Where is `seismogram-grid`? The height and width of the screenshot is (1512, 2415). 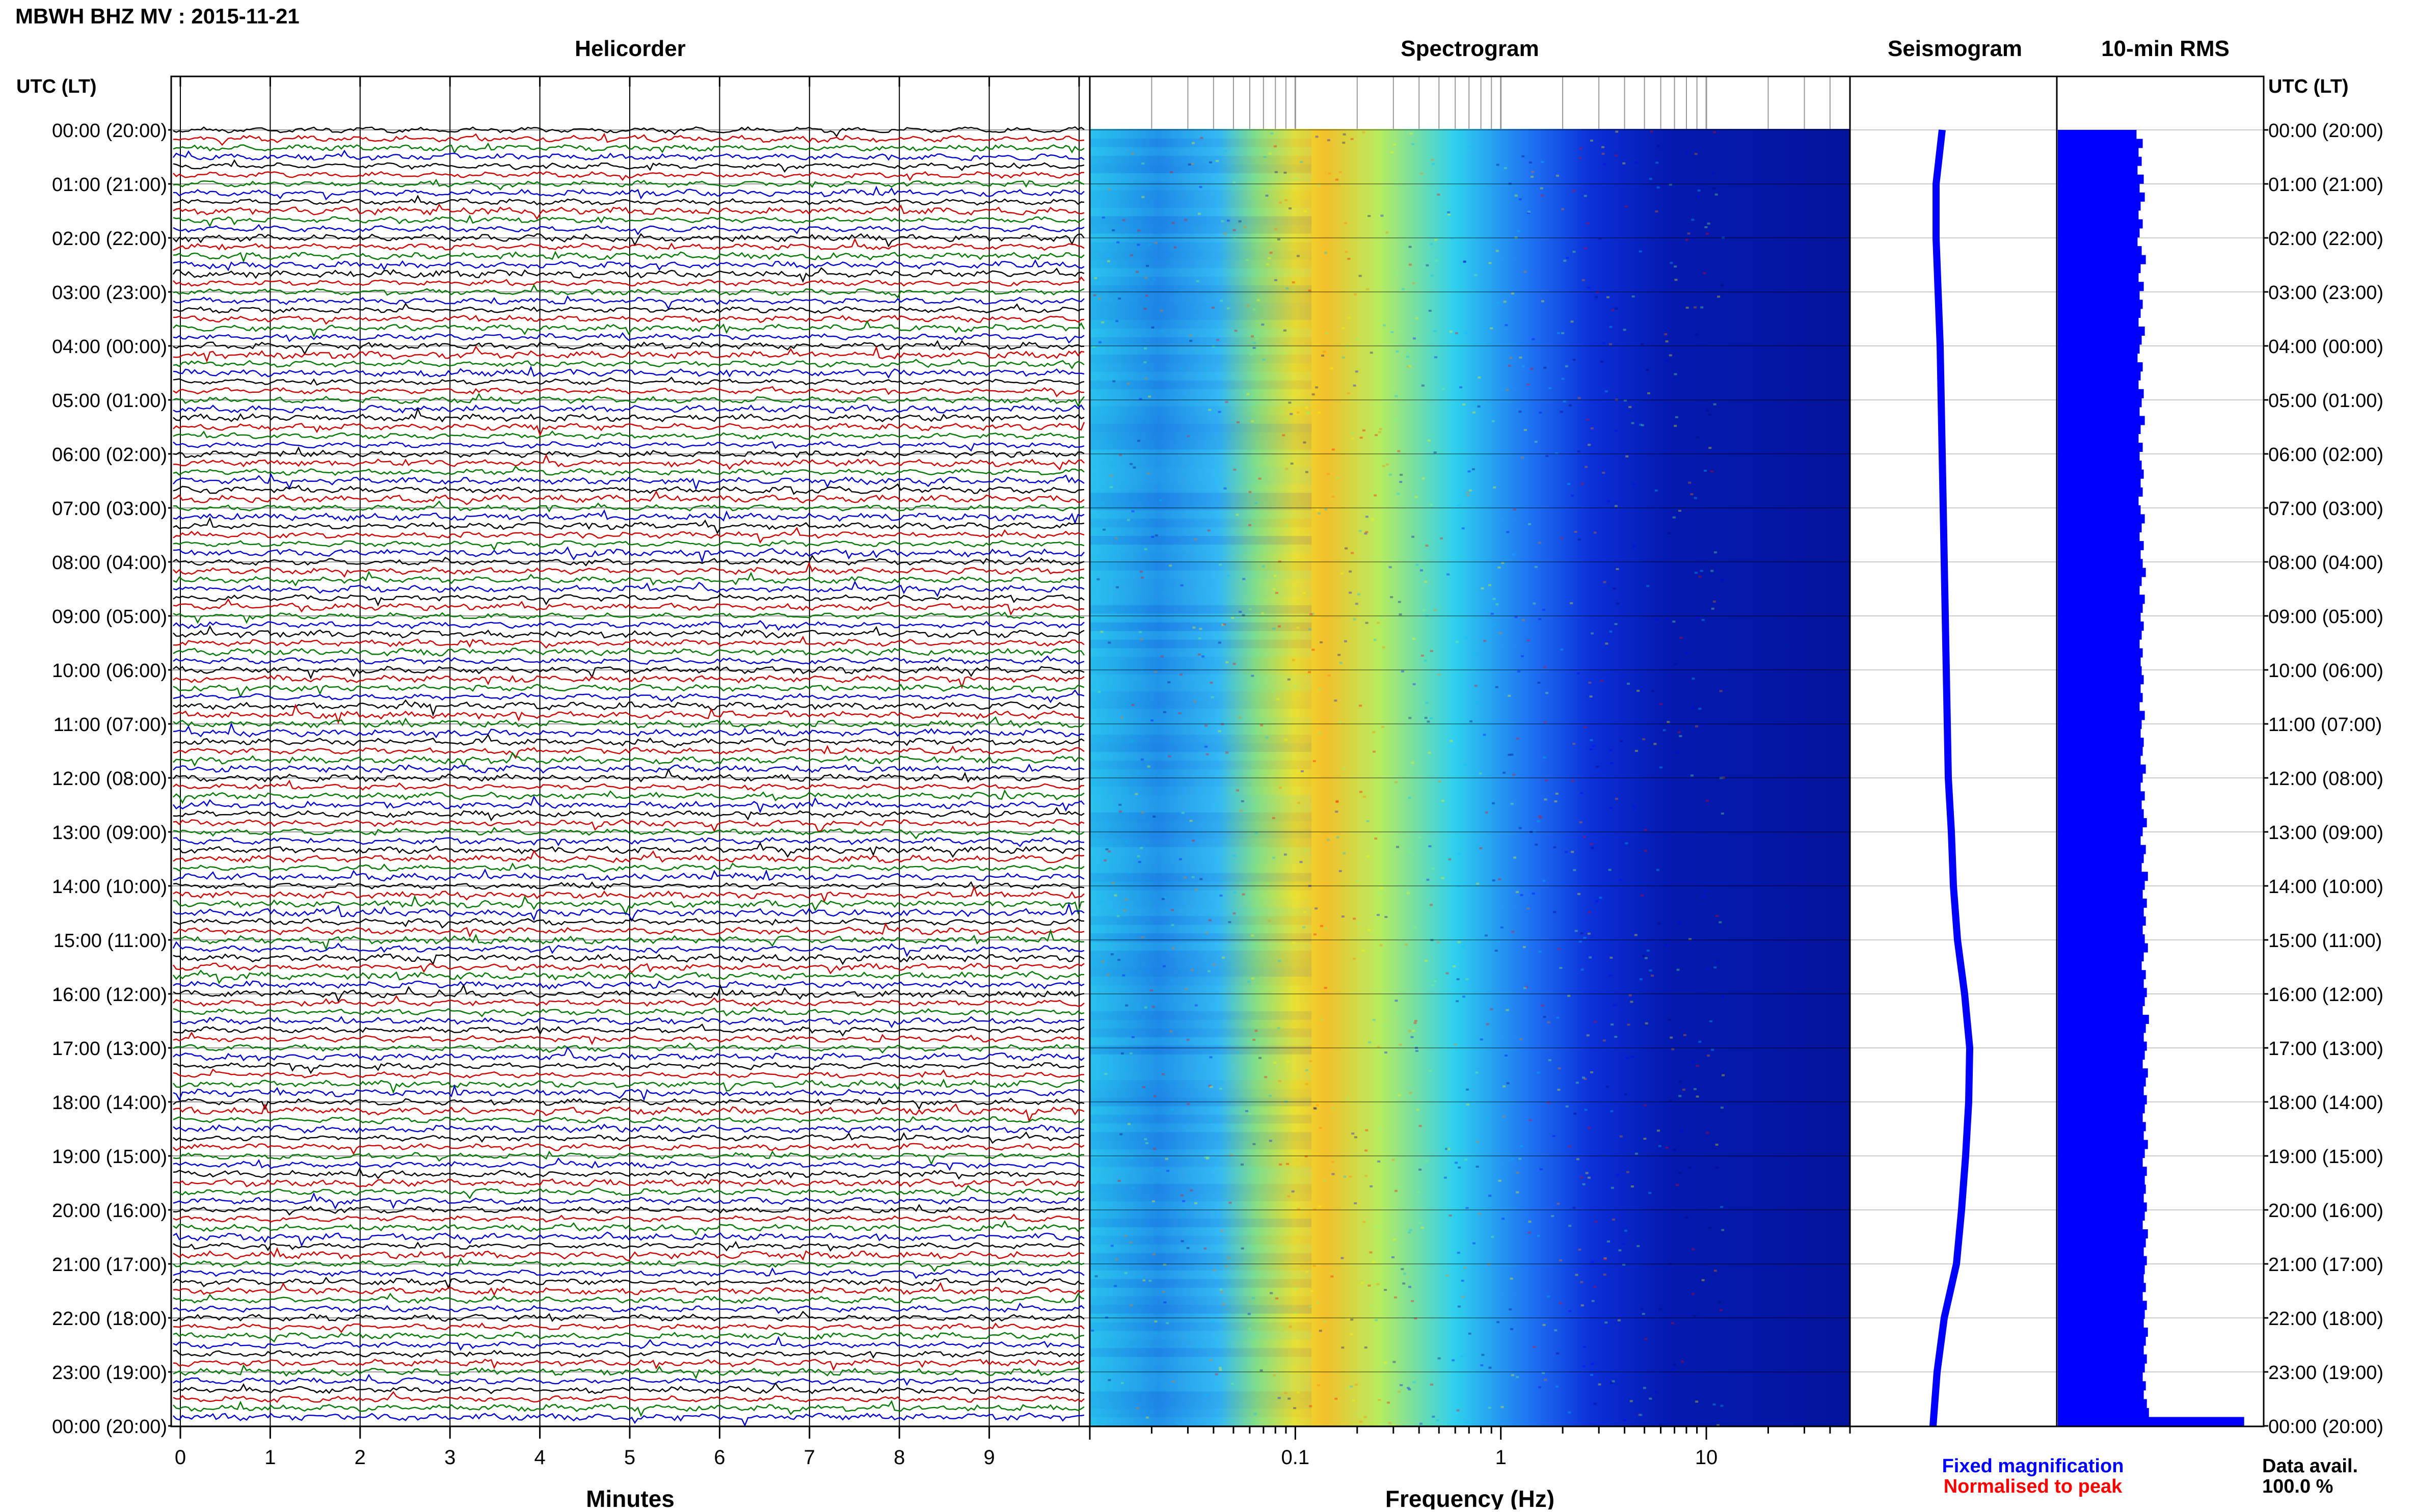 seismogram-grid is located at coordinates (1954, 777).